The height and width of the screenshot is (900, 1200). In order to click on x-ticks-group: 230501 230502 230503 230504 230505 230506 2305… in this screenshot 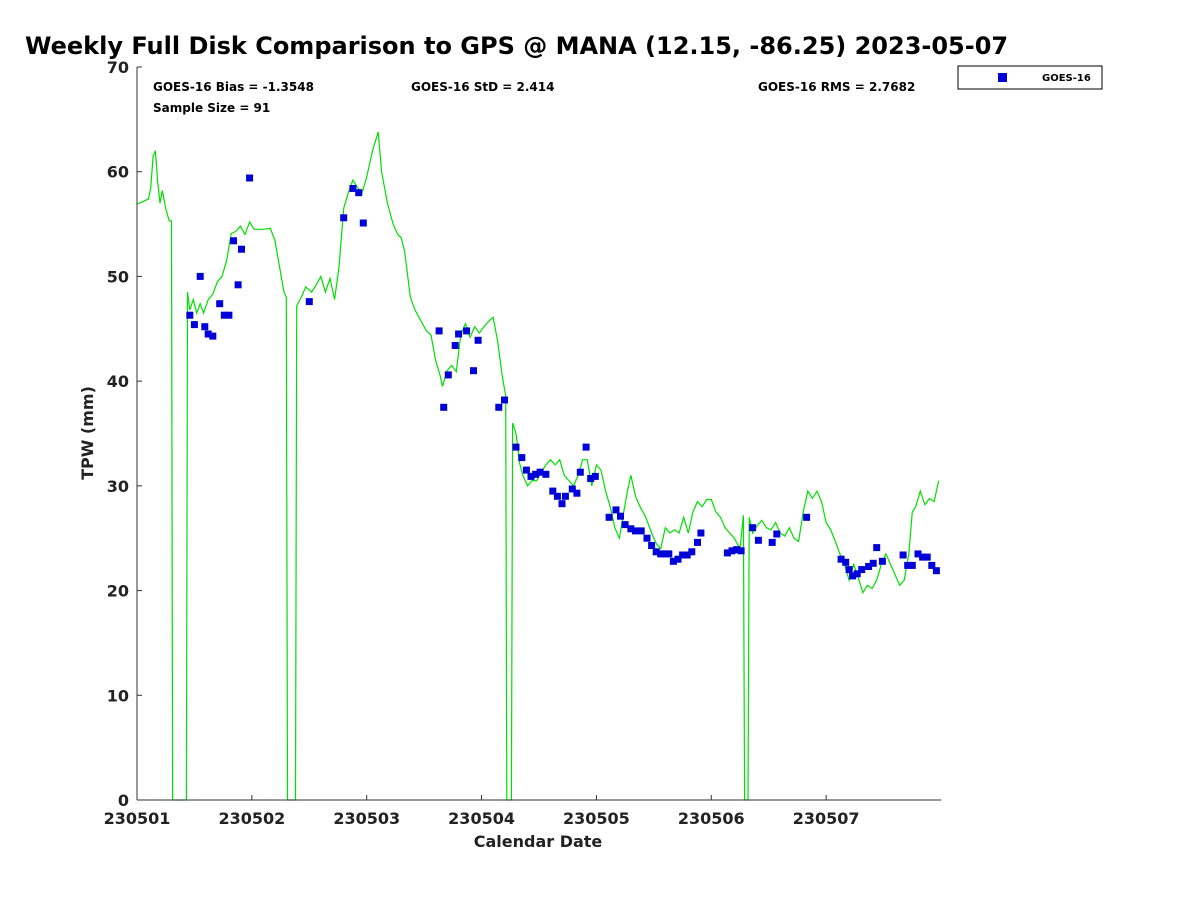, I will do `click(482, 811)`.